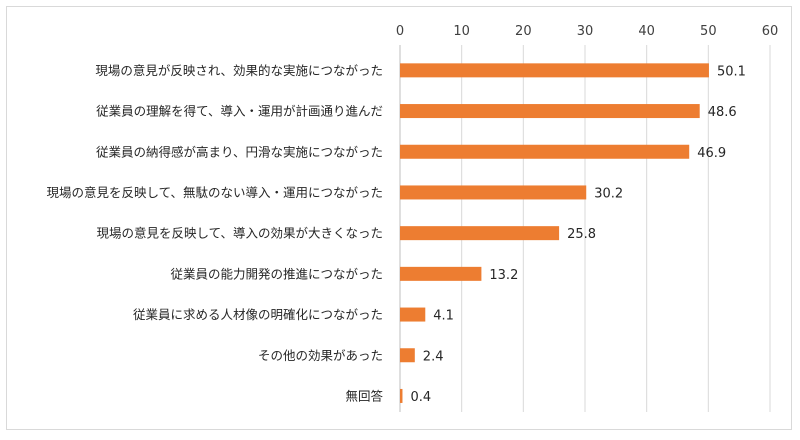 Image resolution: width=800 pixels, height=440 pixels. I want to click on category-label: 従業員の能力開発の推進につながった, so click(276, 273).